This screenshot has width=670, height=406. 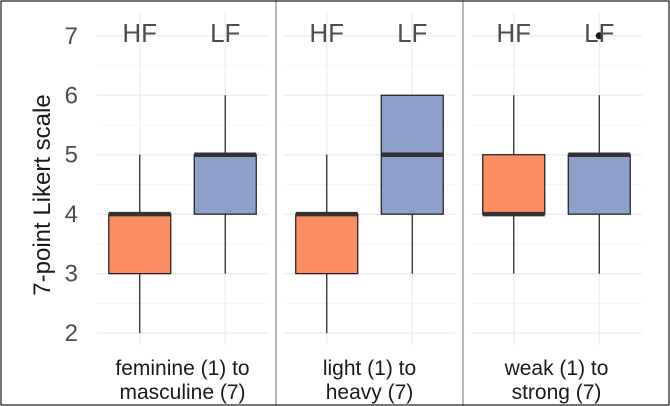 What do you see at coordinates (71, 185) in the screenshot?
I see `y-tick-labels: 2 3 4 5 6 7` at bounding box center [71, 185].